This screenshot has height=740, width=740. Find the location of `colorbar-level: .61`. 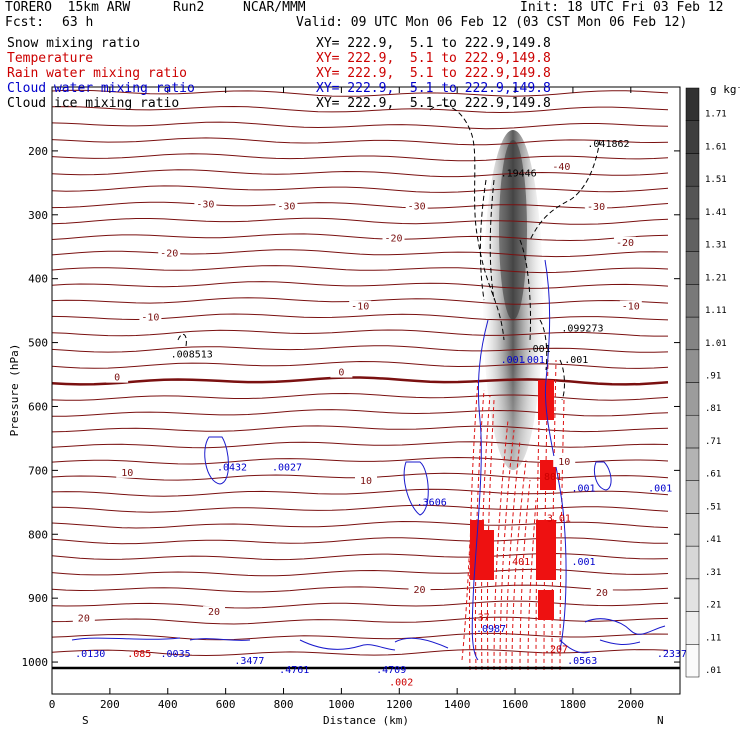

colorbar-level: .61 is located at coordinates (713, 475).